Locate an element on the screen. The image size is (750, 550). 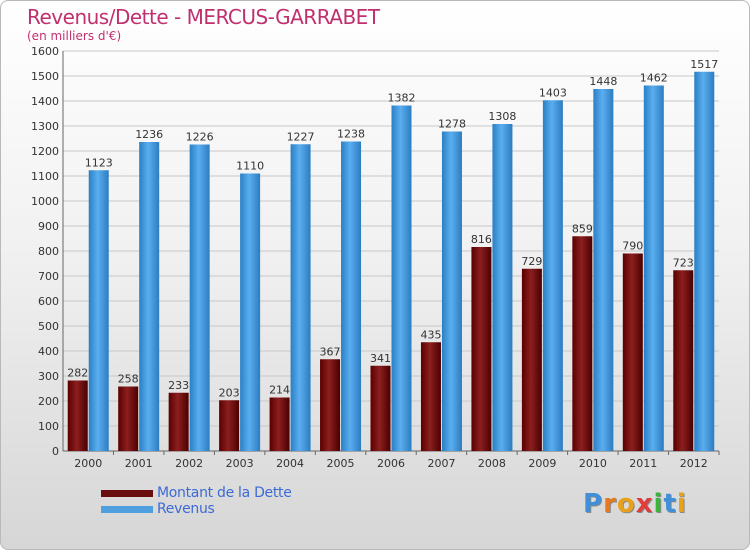
data-label-revenus: 1110 is located at coordinates (250, 166).